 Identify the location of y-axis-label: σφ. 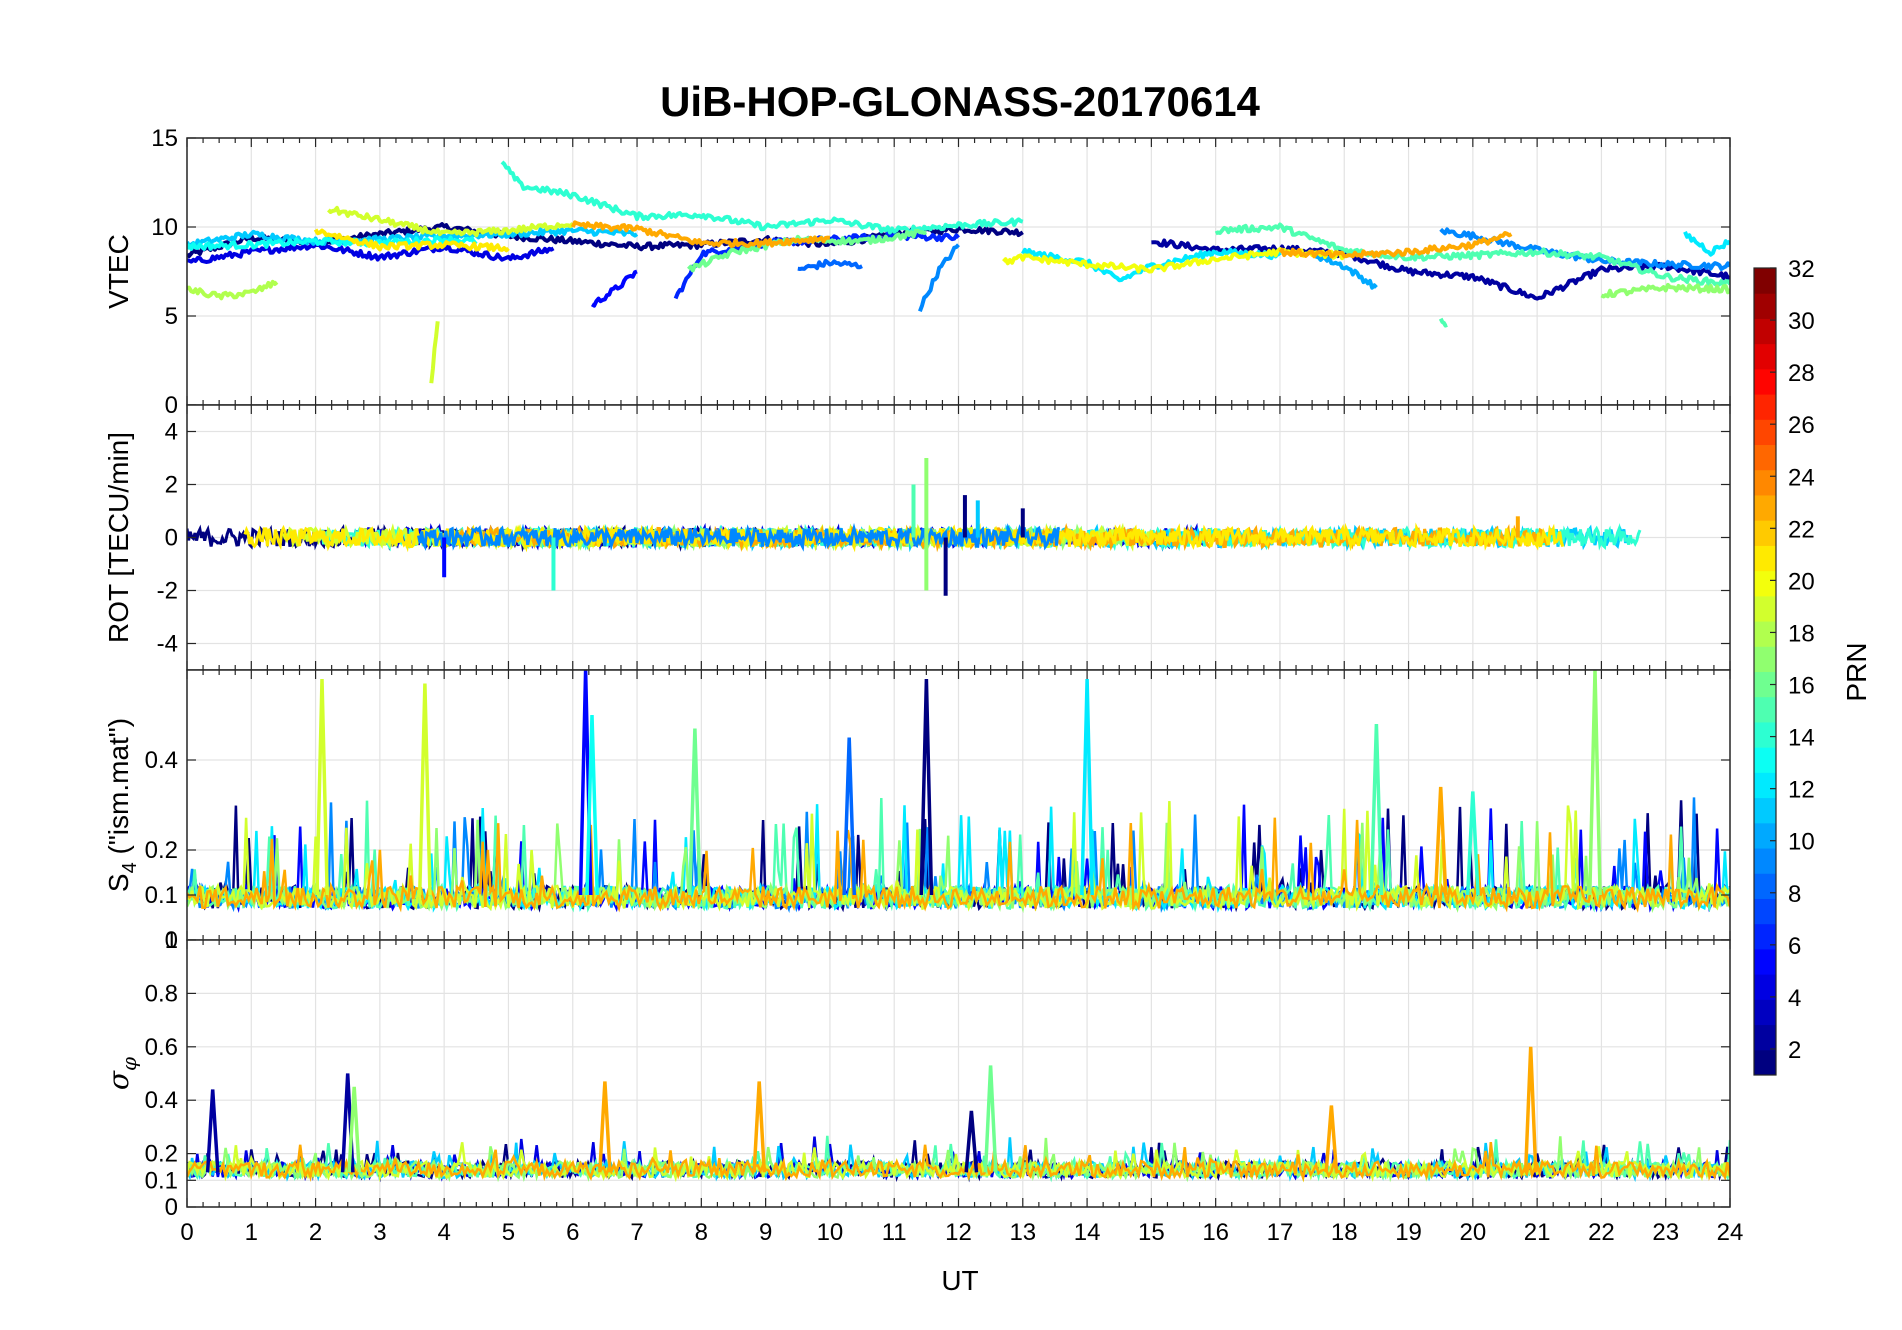
(121, 1073).